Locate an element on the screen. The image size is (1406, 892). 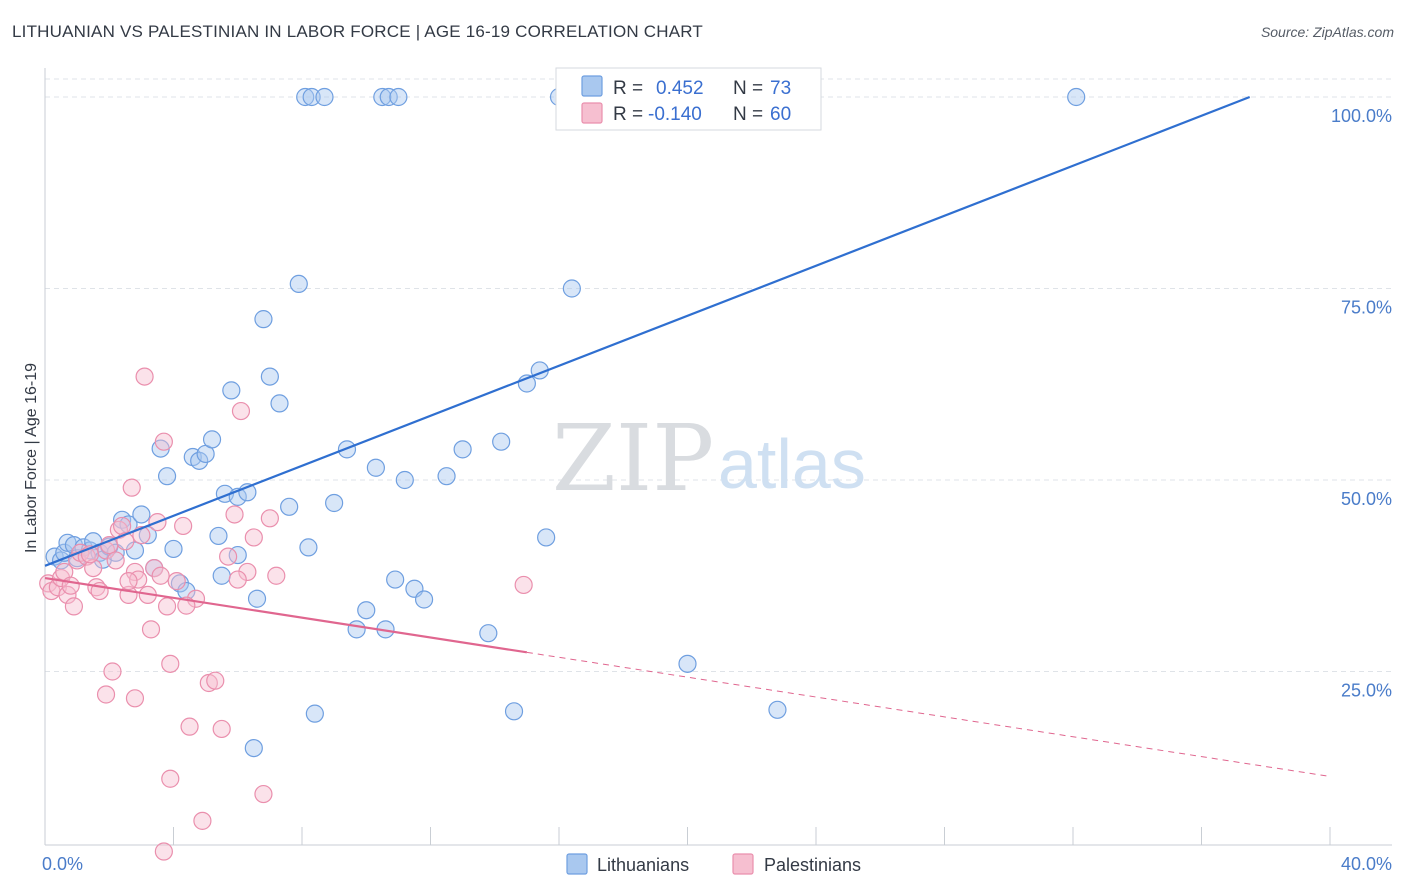
watermark-zip: ZIP is located at coordinates (633, 458).